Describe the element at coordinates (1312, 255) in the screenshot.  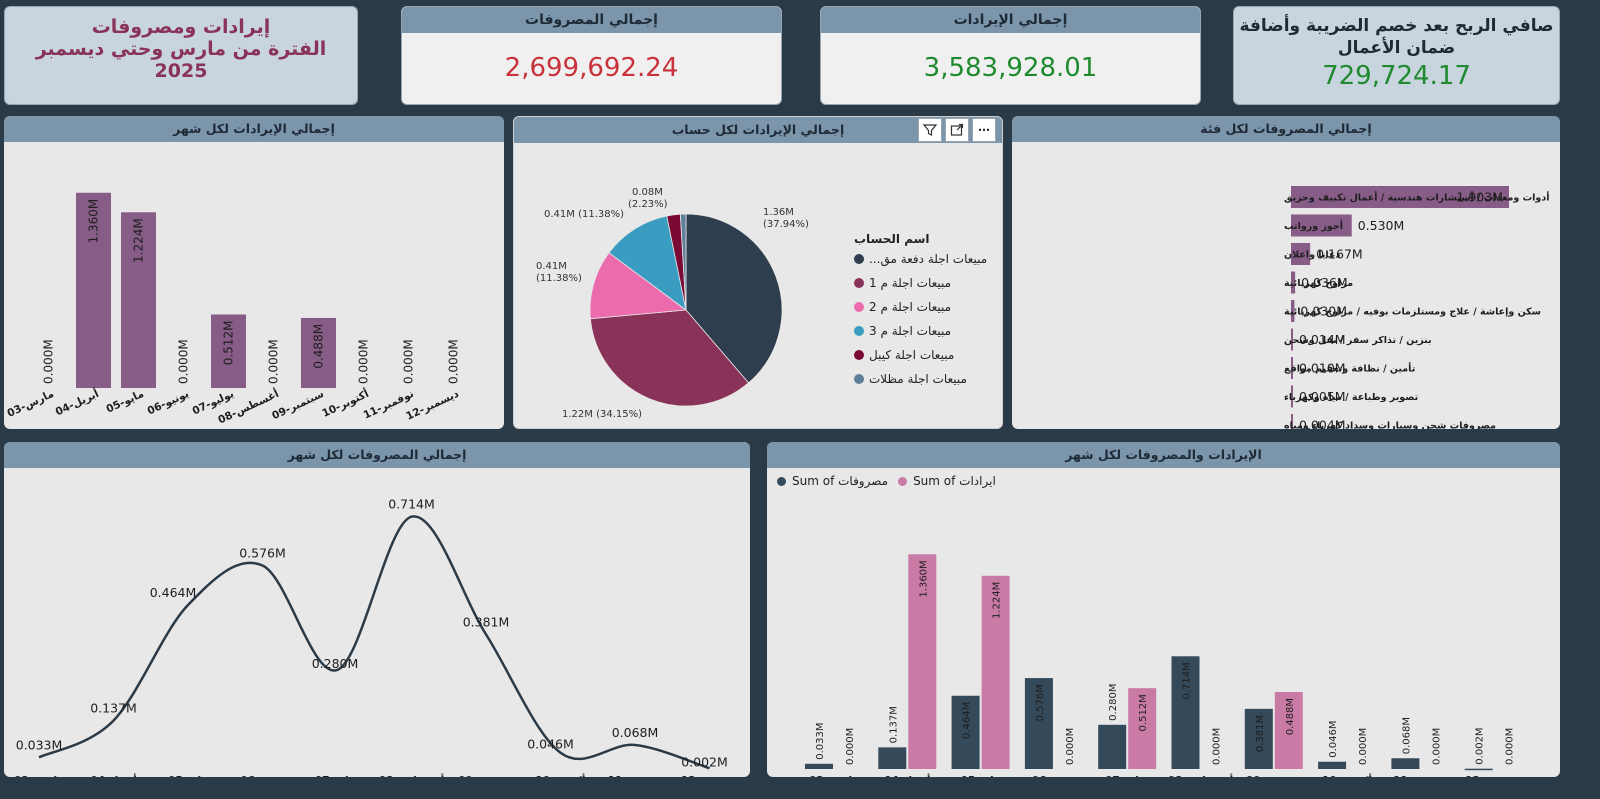
I see `y-category-label: دعايا واعلان` at that location.